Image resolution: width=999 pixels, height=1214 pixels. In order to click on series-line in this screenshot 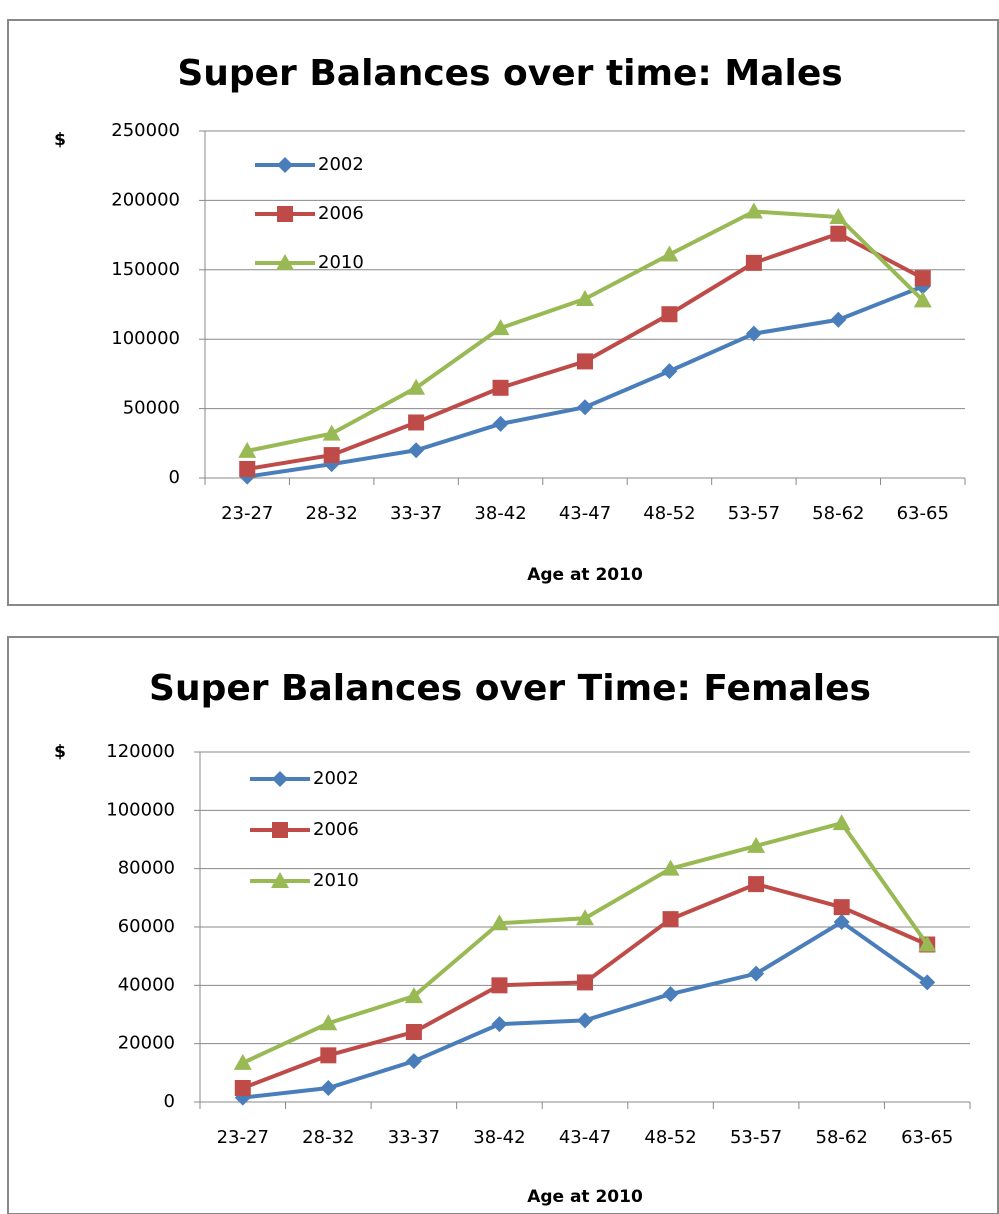, I will do `click(585, 1009)`.